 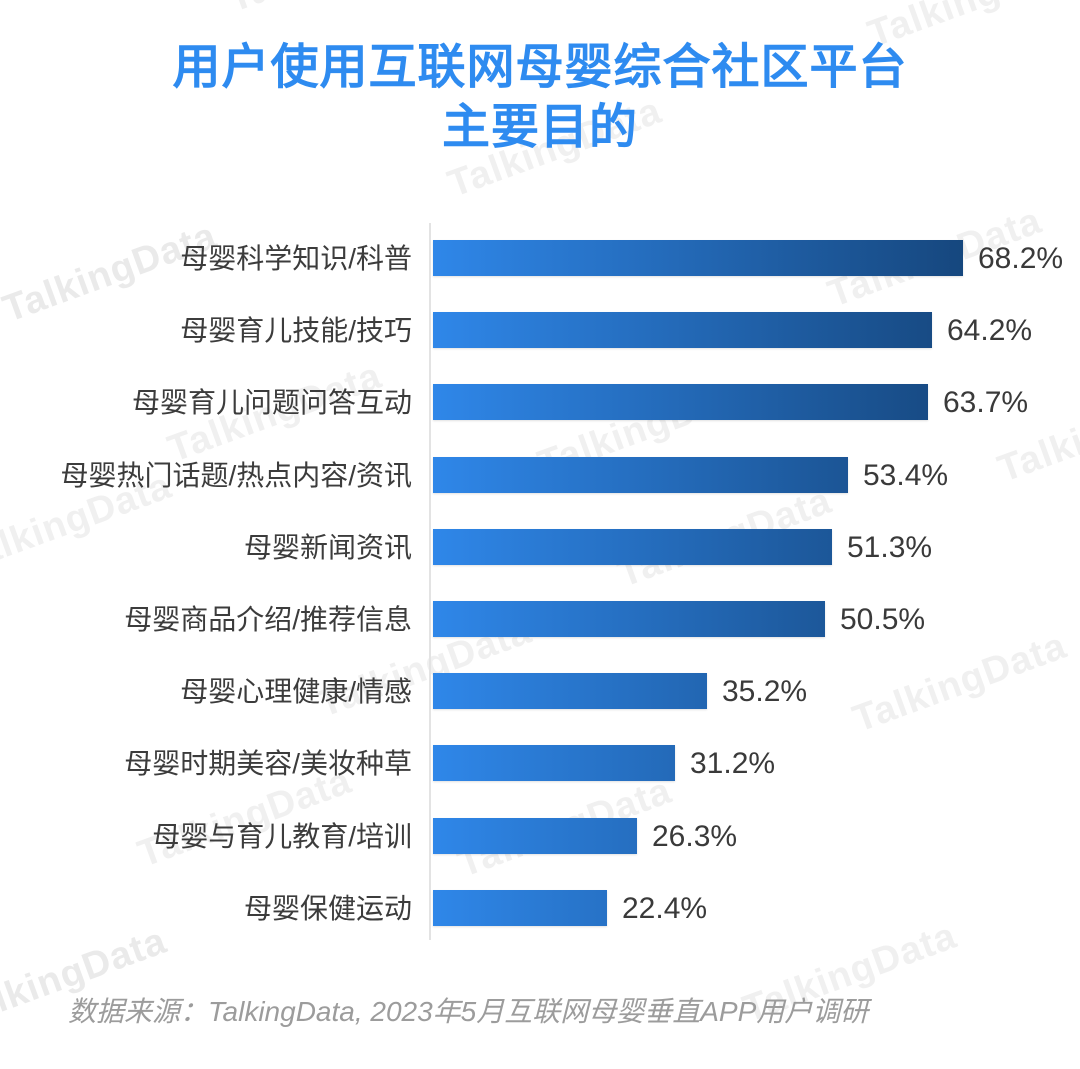 What do you see at coordinates (765, 691) in the screenshot?
I see `value-label: 35.2%` at bounding box center [765, 691].